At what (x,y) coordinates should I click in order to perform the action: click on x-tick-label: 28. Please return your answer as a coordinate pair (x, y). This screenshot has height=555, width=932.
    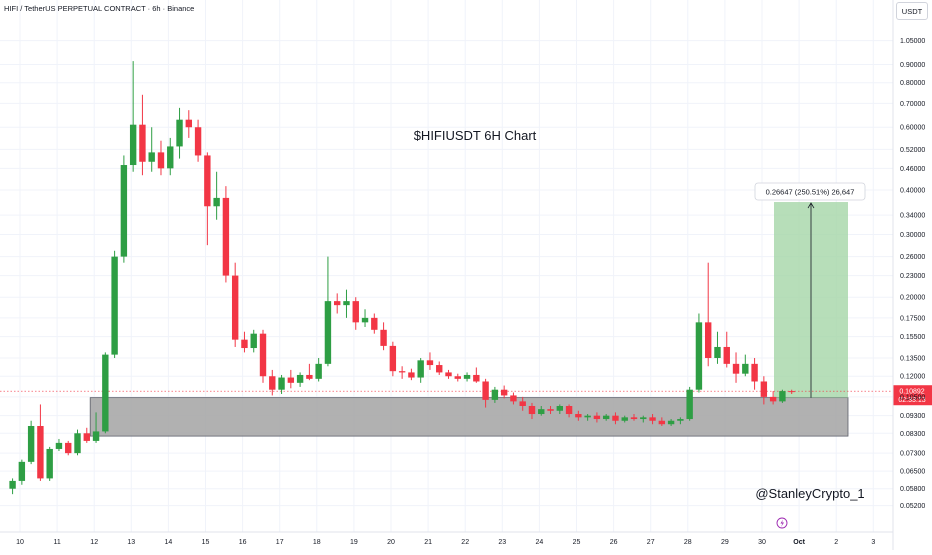
    Looking at the image, I should click on (688, 542).